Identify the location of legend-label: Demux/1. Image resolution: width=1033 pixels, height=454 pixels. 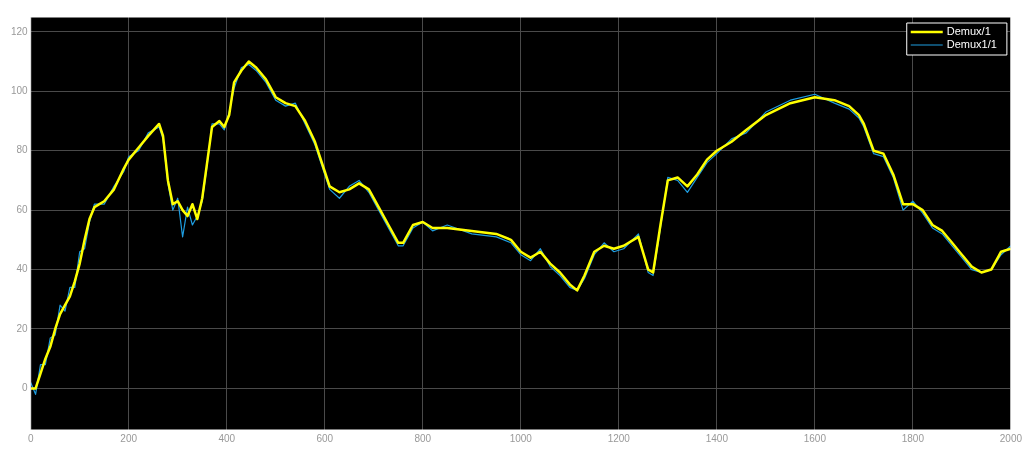
(968, 31).